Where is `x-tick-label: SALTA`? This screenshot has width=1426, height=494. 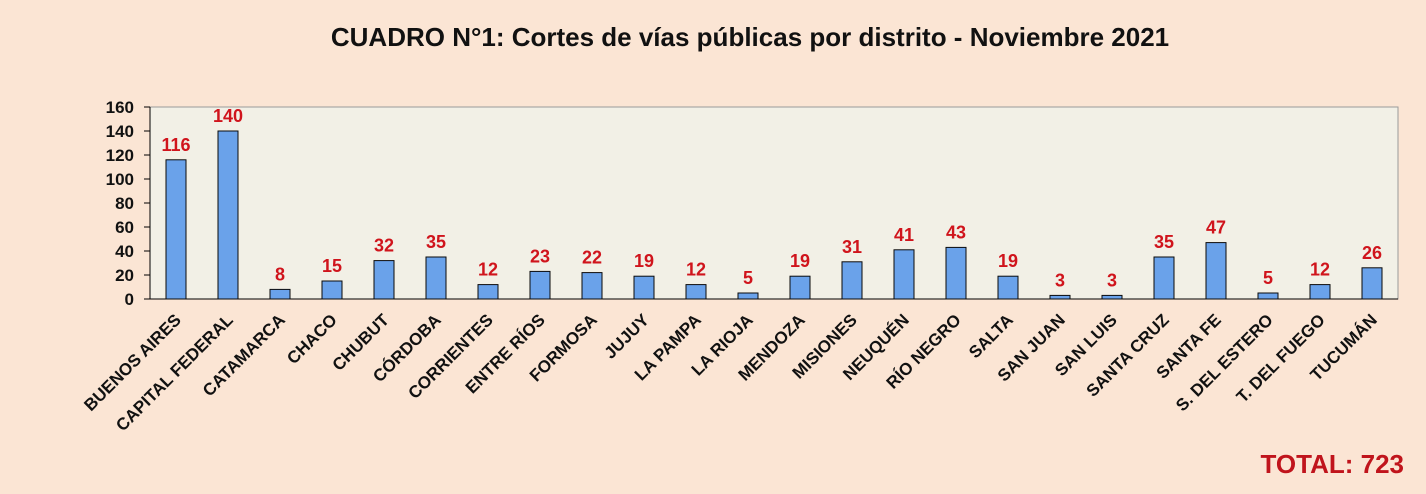
x-tick-label: SALTA is located at coordinates (991, 336).